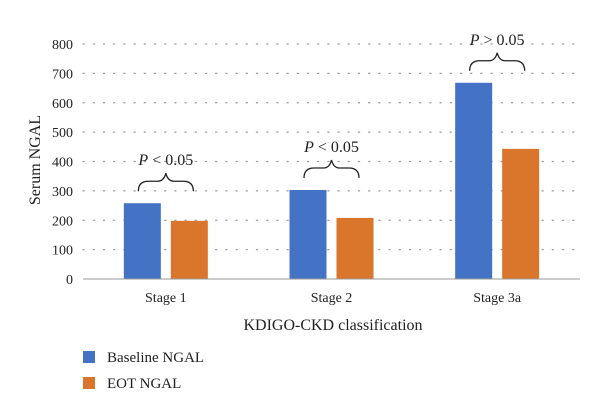 Image resolution: width=600 pixels, height=413 pixels. Describe the element at coordinates (521, 213) in the screenshot. I see `bar-eot-ngal-stage-3a` at that location.